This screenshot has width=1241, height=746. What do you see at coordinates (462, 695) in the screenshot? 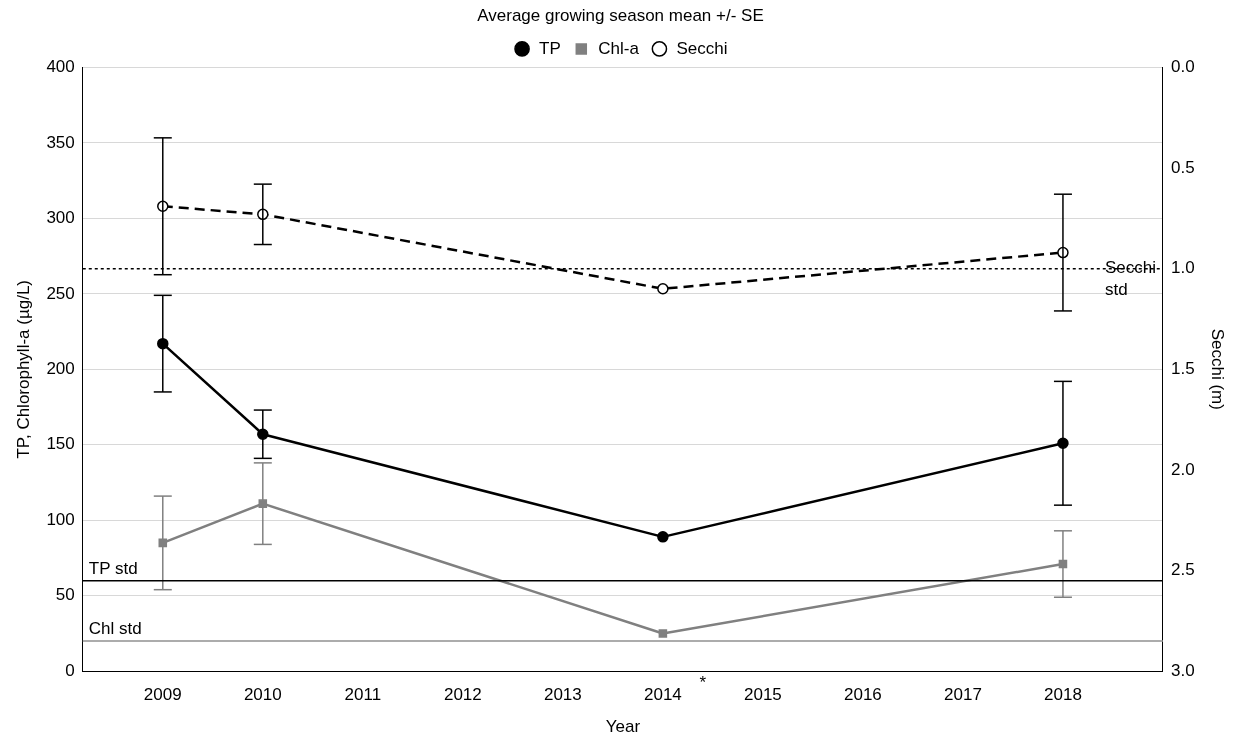
I see `x-tick-label: 2012` at bounding box center [462, 695].